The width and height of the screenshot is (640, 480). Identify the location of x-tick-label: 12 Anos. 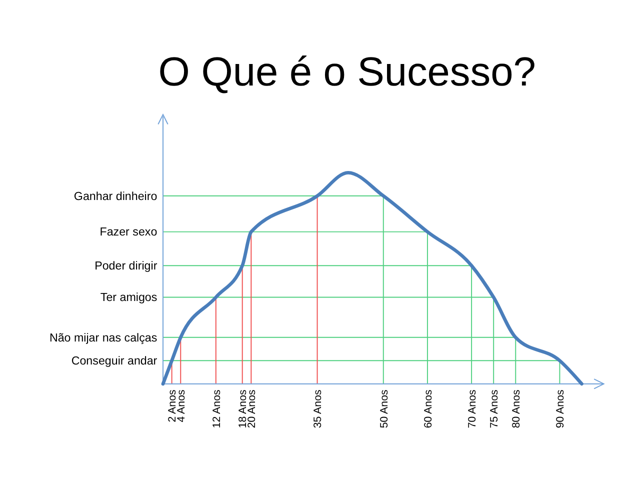
(216, 409).